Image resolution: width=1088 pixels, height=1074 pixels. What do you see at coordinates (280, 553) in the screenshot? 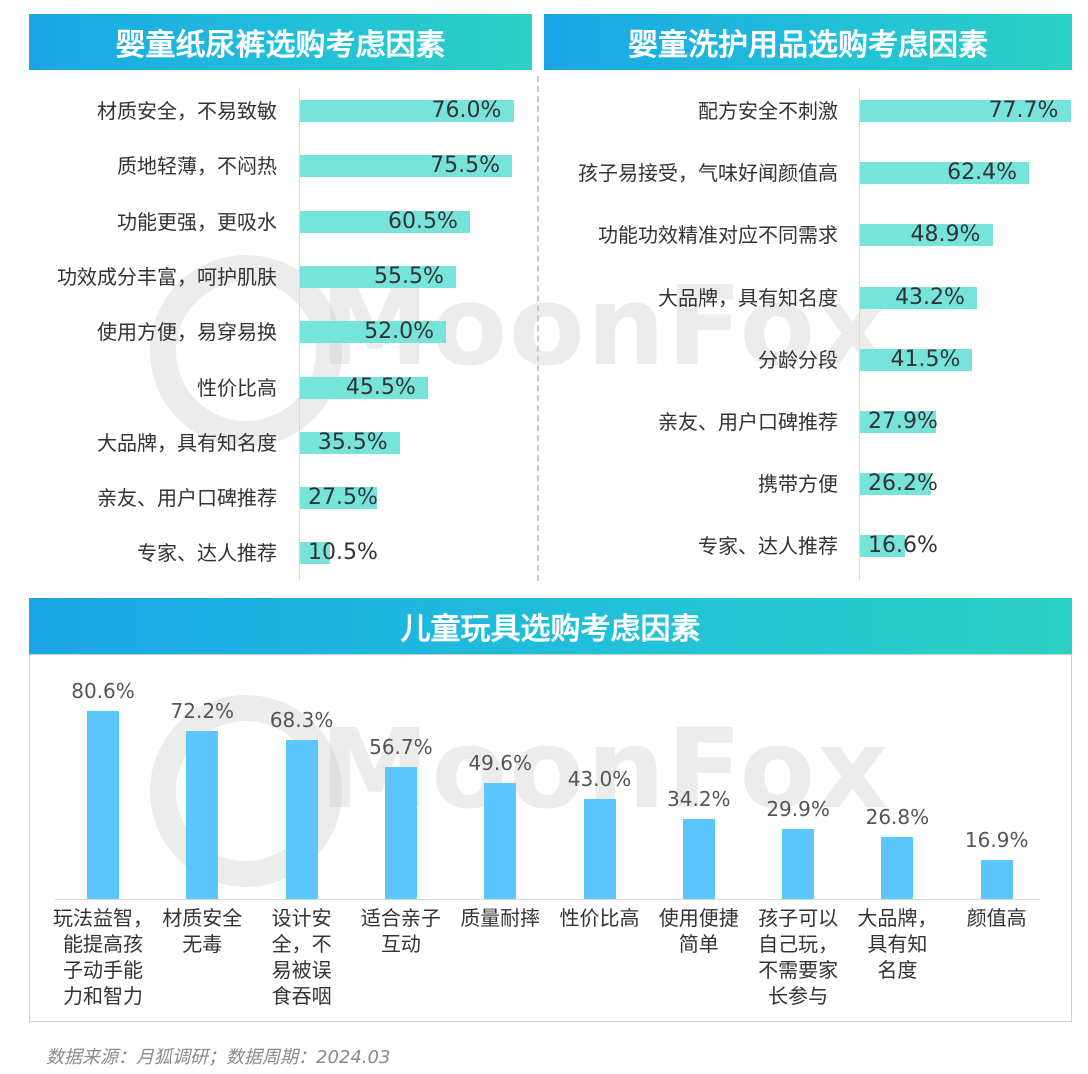
I see `bar-row: 专家、达人推荐 10.5%` at bounding box center [280, 553].